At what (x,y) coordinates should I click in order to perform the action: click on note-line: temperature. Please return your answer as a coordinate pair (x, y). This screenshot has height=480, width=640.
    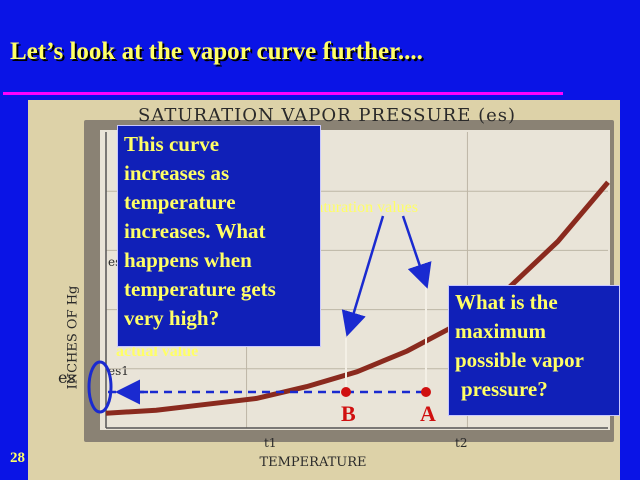
    Looking at the image, I should click on (180, 202).